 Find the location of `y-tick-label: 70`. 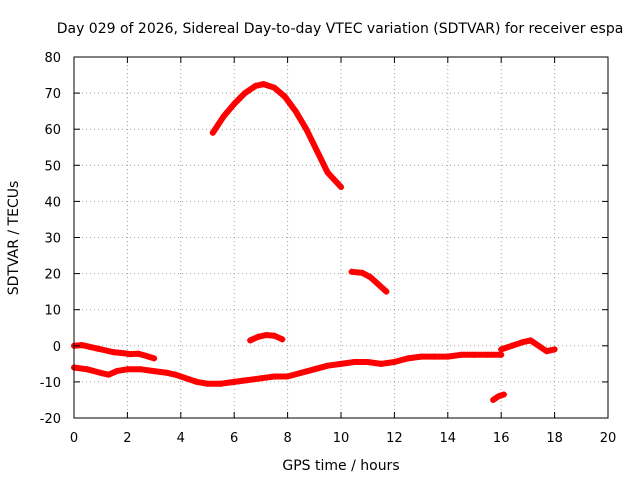

y-tick-label: 70 is located at coordinates (52, 94).